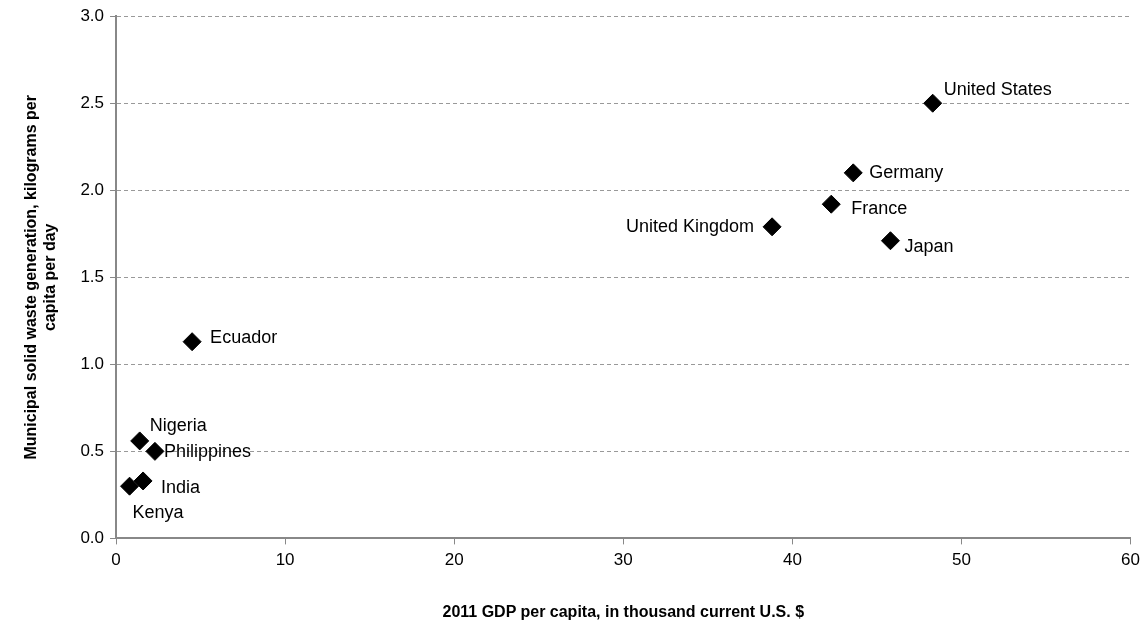  I want to click on x-tick-label: 0, so click(116, 560).